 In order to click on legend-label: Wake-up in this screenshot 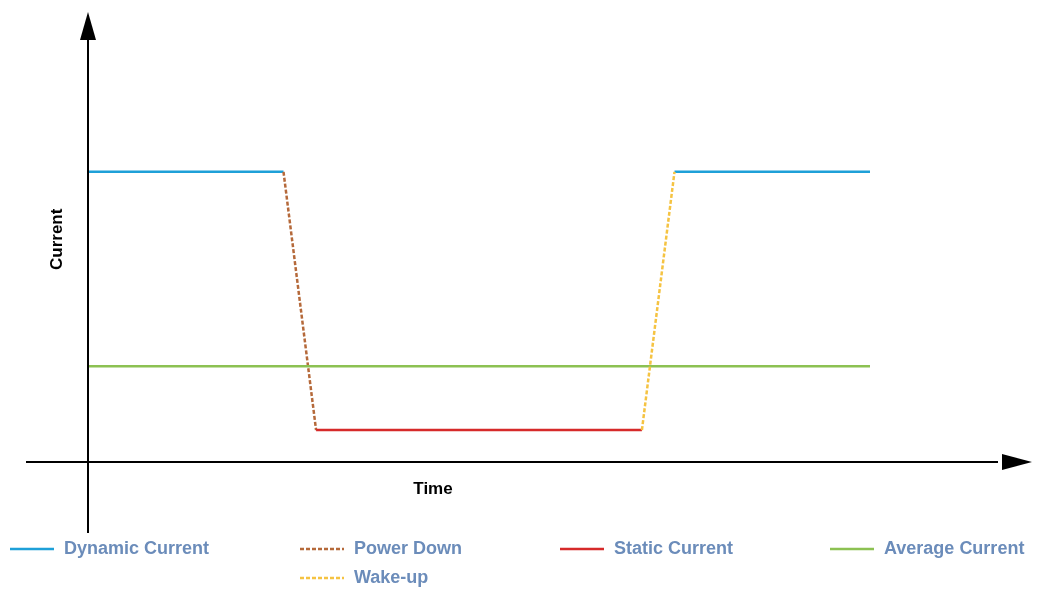, I will do `click(391, 577)`.